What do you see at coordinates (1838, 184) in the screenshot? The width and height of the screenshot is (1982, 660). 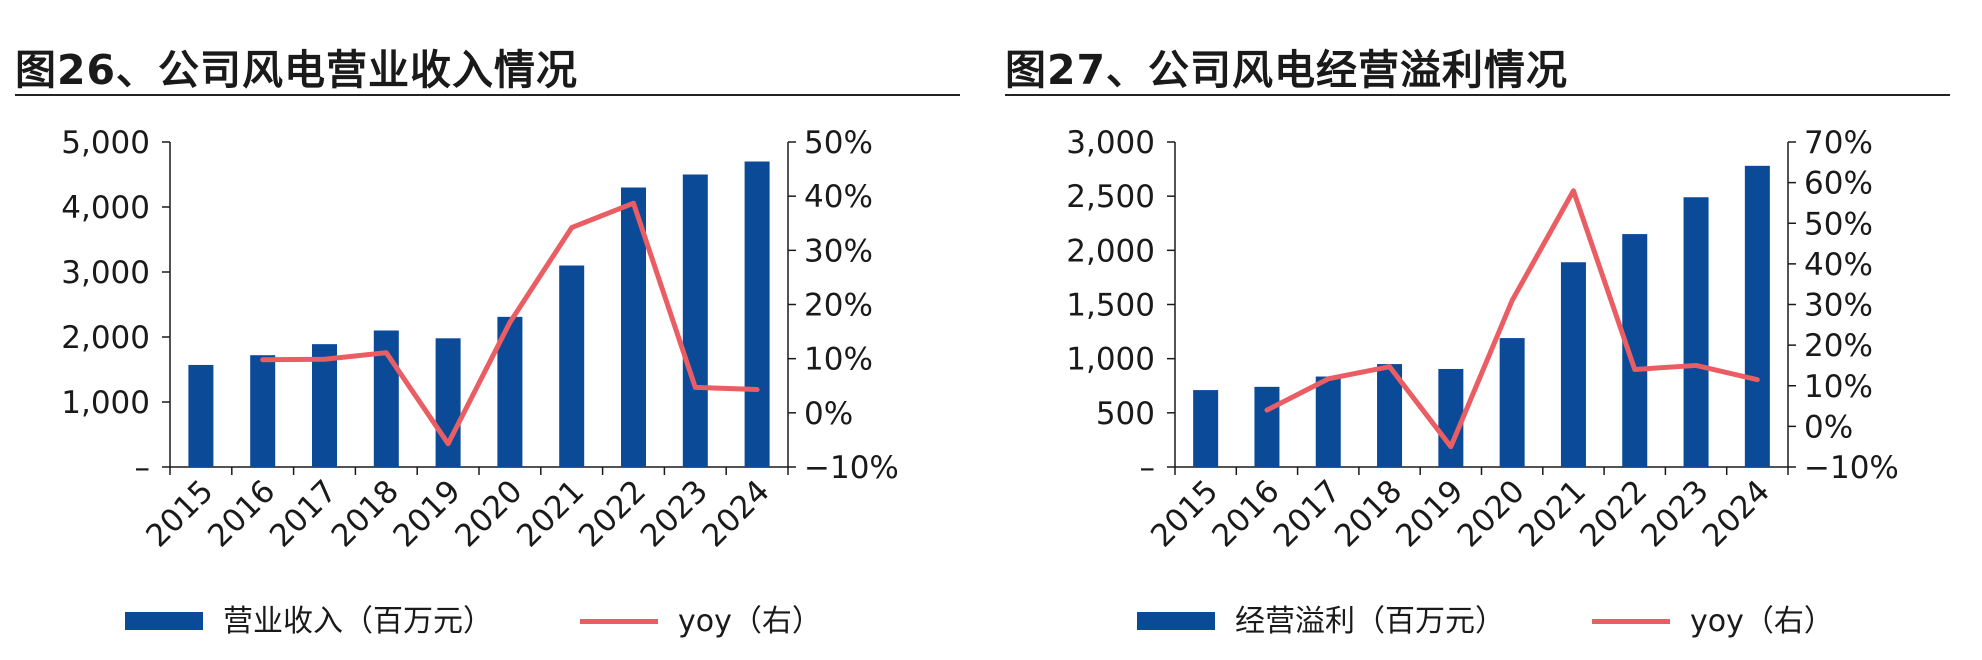 I see `right-axis-tick-label: 60%` at bounding box center [1838, 184].